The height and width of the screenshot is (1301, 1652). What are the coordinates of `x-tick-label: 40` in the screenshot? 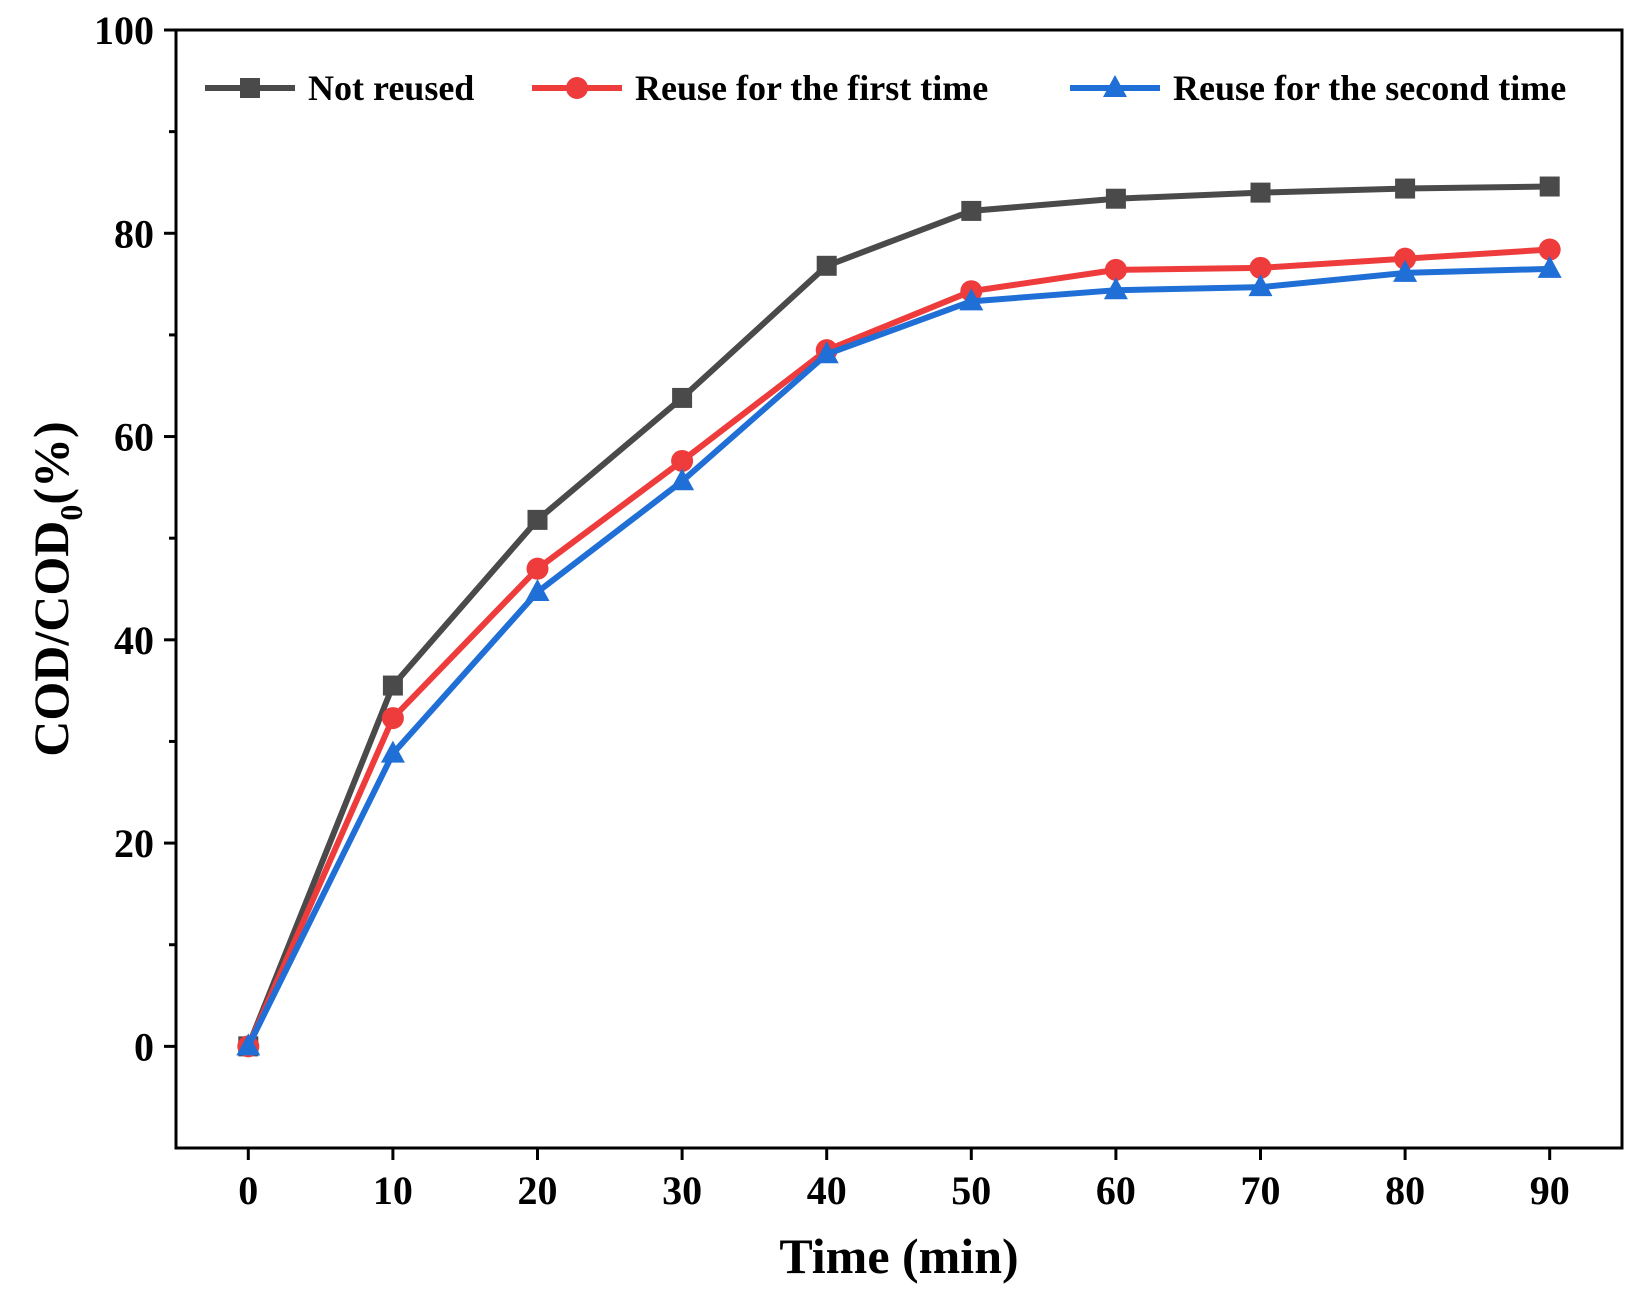 It's located at (827, 1190).